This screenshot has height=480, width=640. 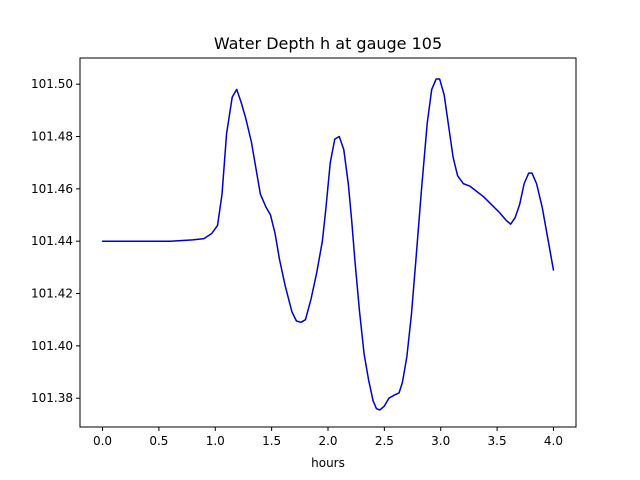 What do you see at coordinates (52, 294) in the screenshot?
I see `y-tick-label: 101.42` at bounding box center [52, 294].